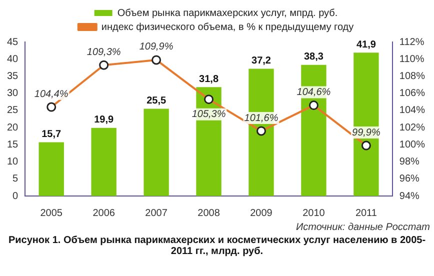 This screenshot has height=276, width=434. I want to click on y2-tick-label: 100%, so click(412, 144).